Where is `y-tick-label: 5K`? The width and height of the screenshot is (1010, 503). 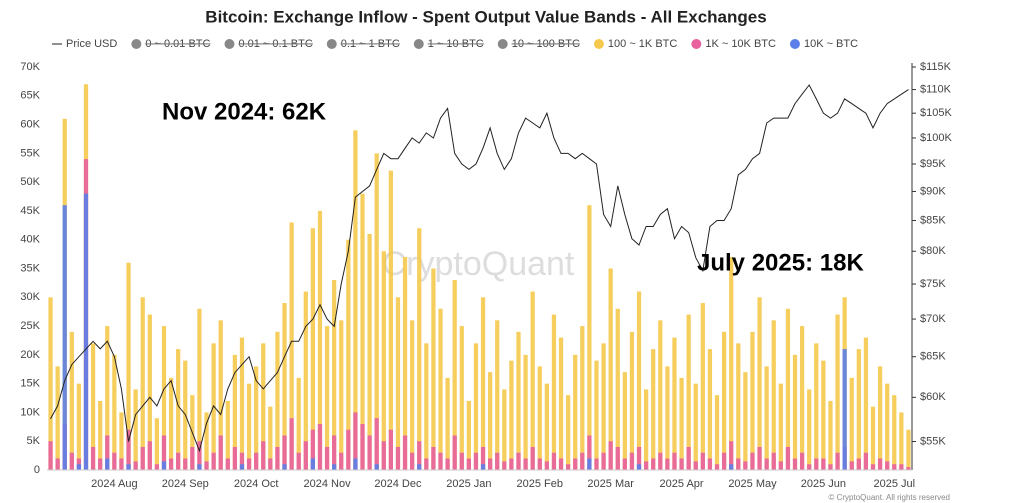
y-tick-label: 5K is located at coordinates (34, 441).